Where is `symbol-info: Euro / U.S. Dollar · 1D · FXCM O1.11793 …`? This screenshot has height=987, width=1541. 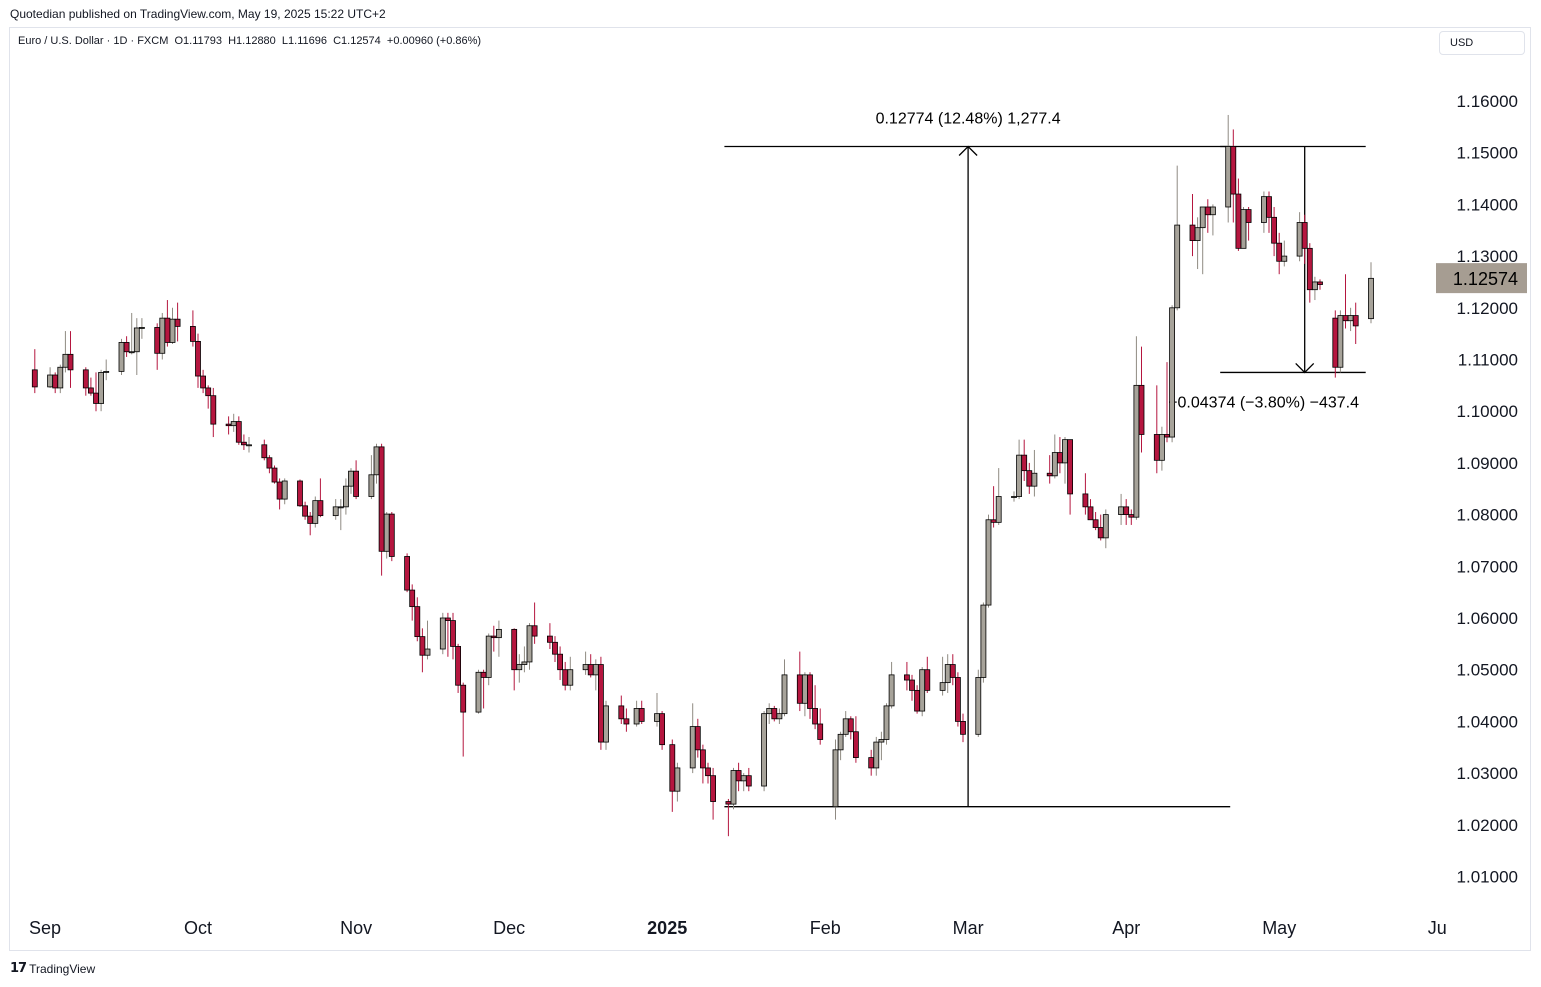 symbol-info: Euro / U.S. Dollar · 1D · FXCM O1.11793 … is located at coordinates (250, 41).